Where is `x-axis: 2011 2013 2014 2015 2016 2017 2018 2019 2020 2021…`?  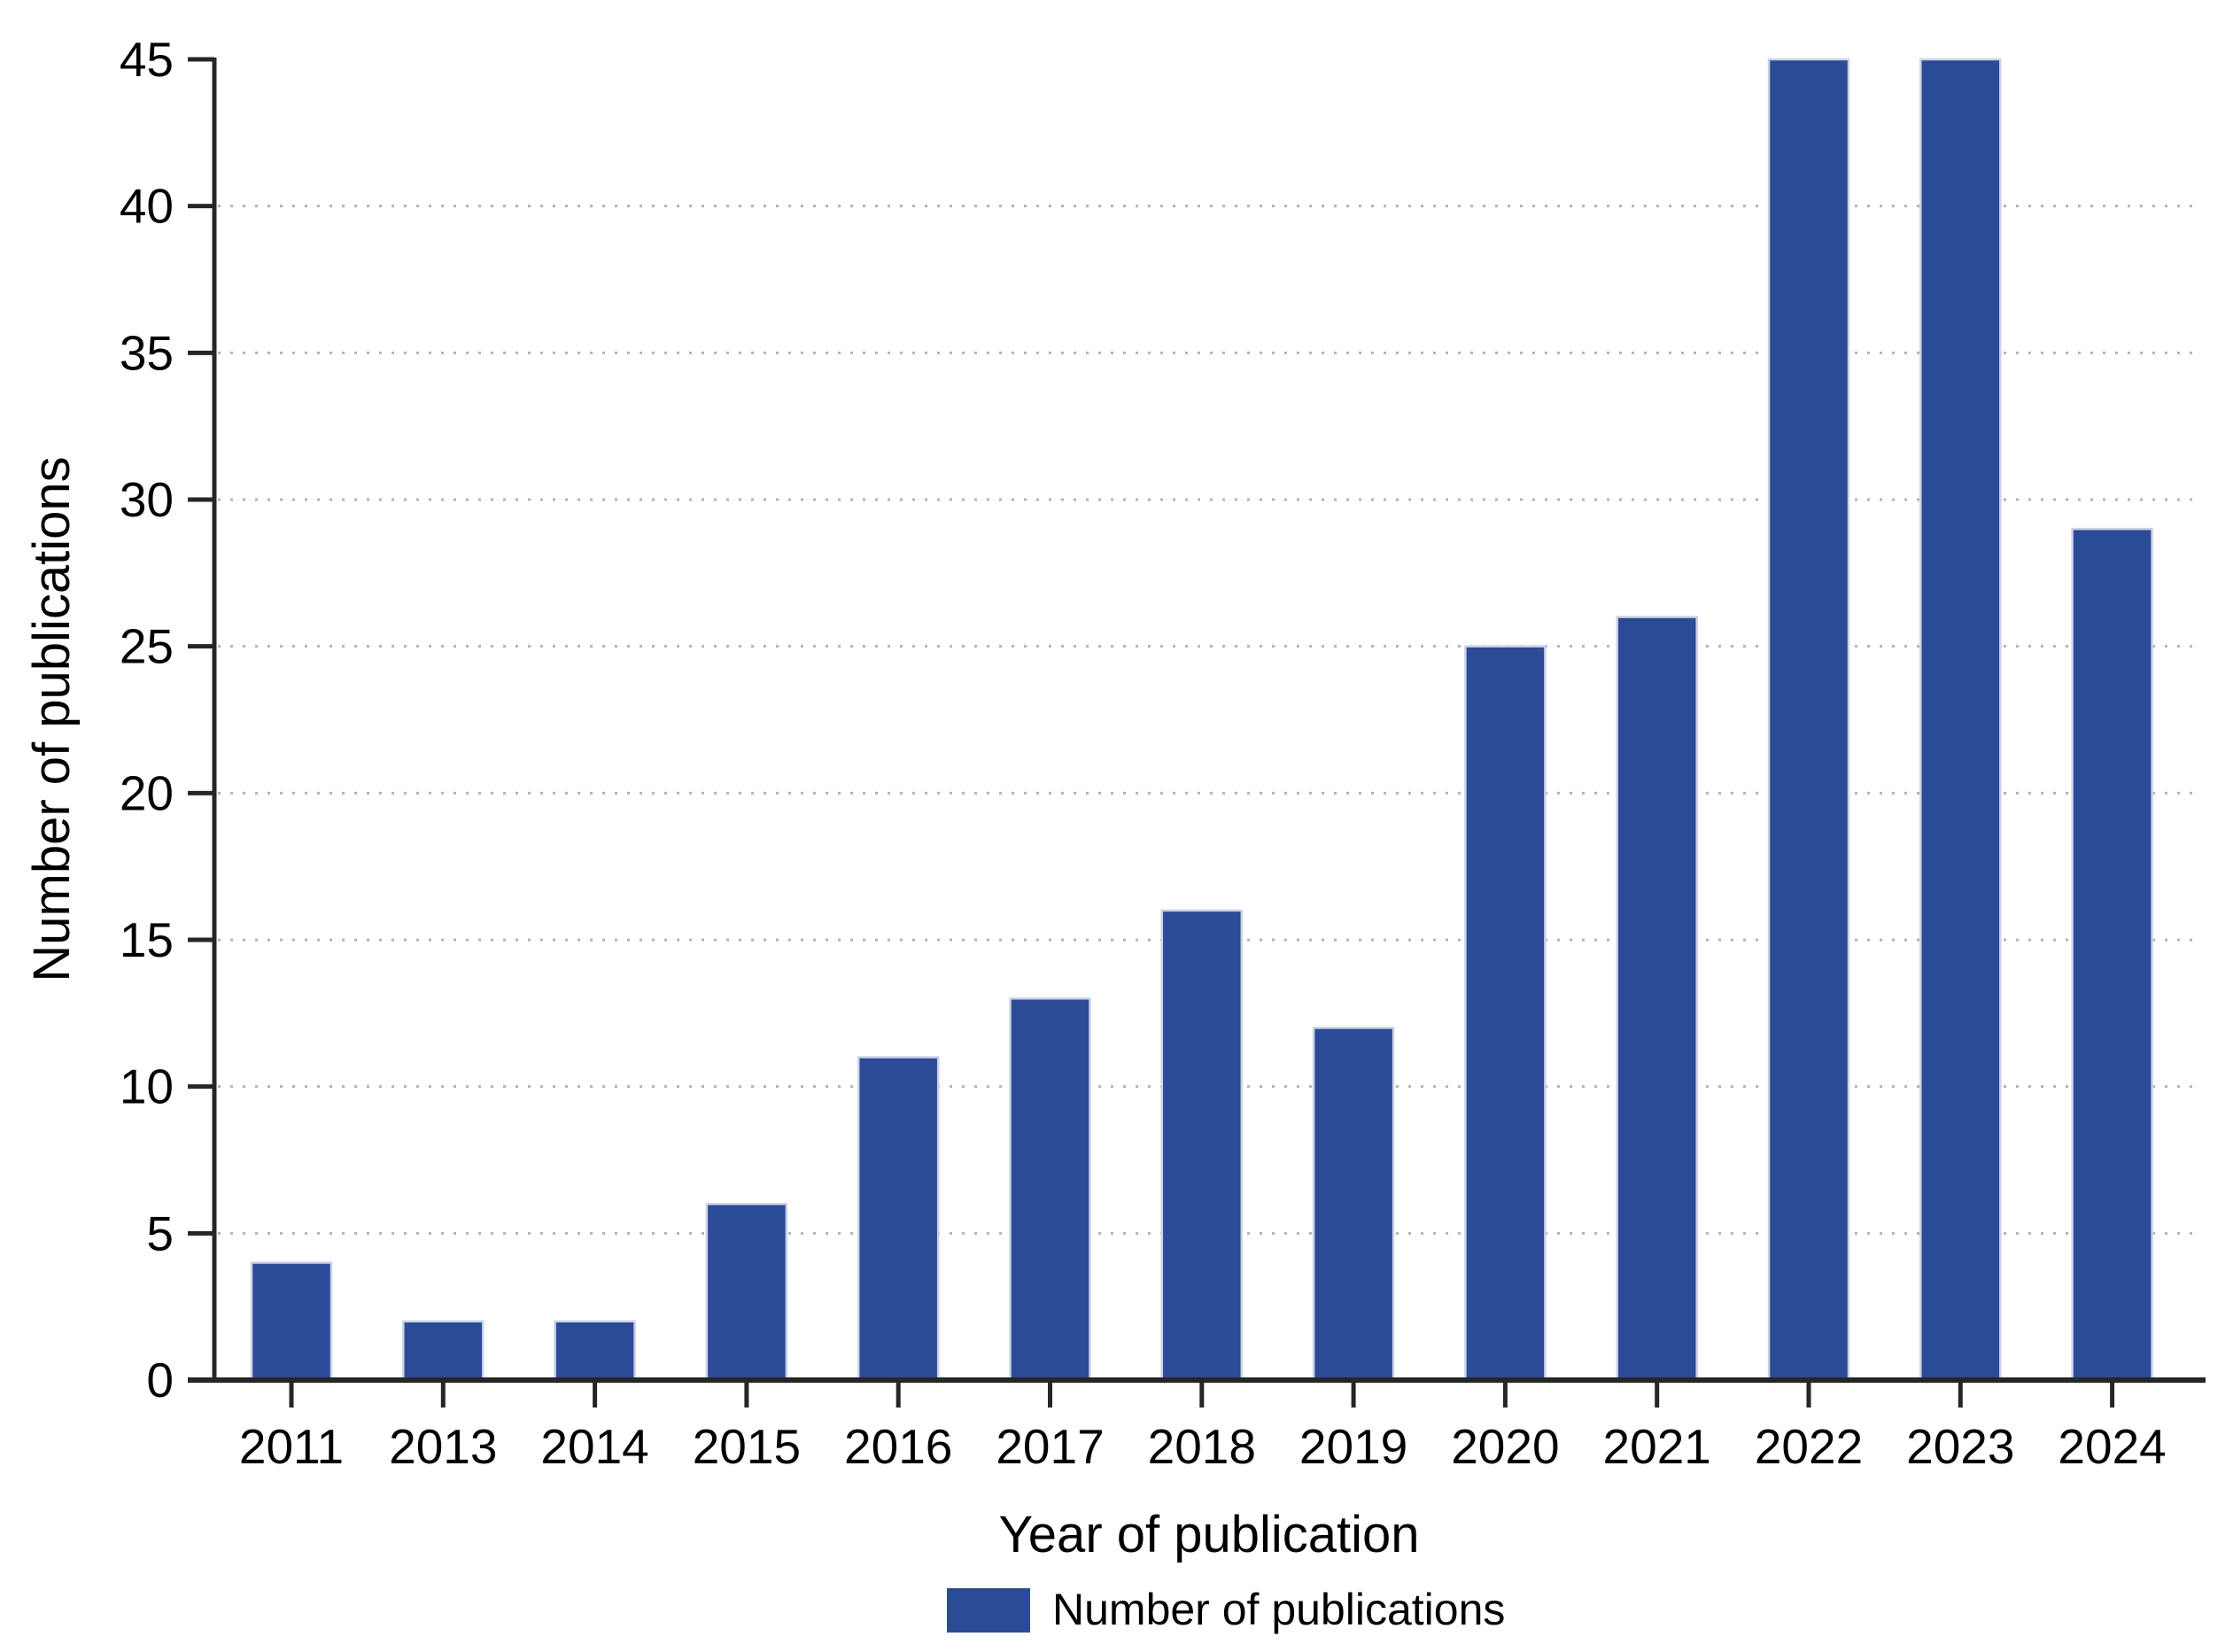 x-axis: 2011 2013 2014 2015 2016 2017 2018 2019 2020 2021… is located at coordinates (1197, 1425).